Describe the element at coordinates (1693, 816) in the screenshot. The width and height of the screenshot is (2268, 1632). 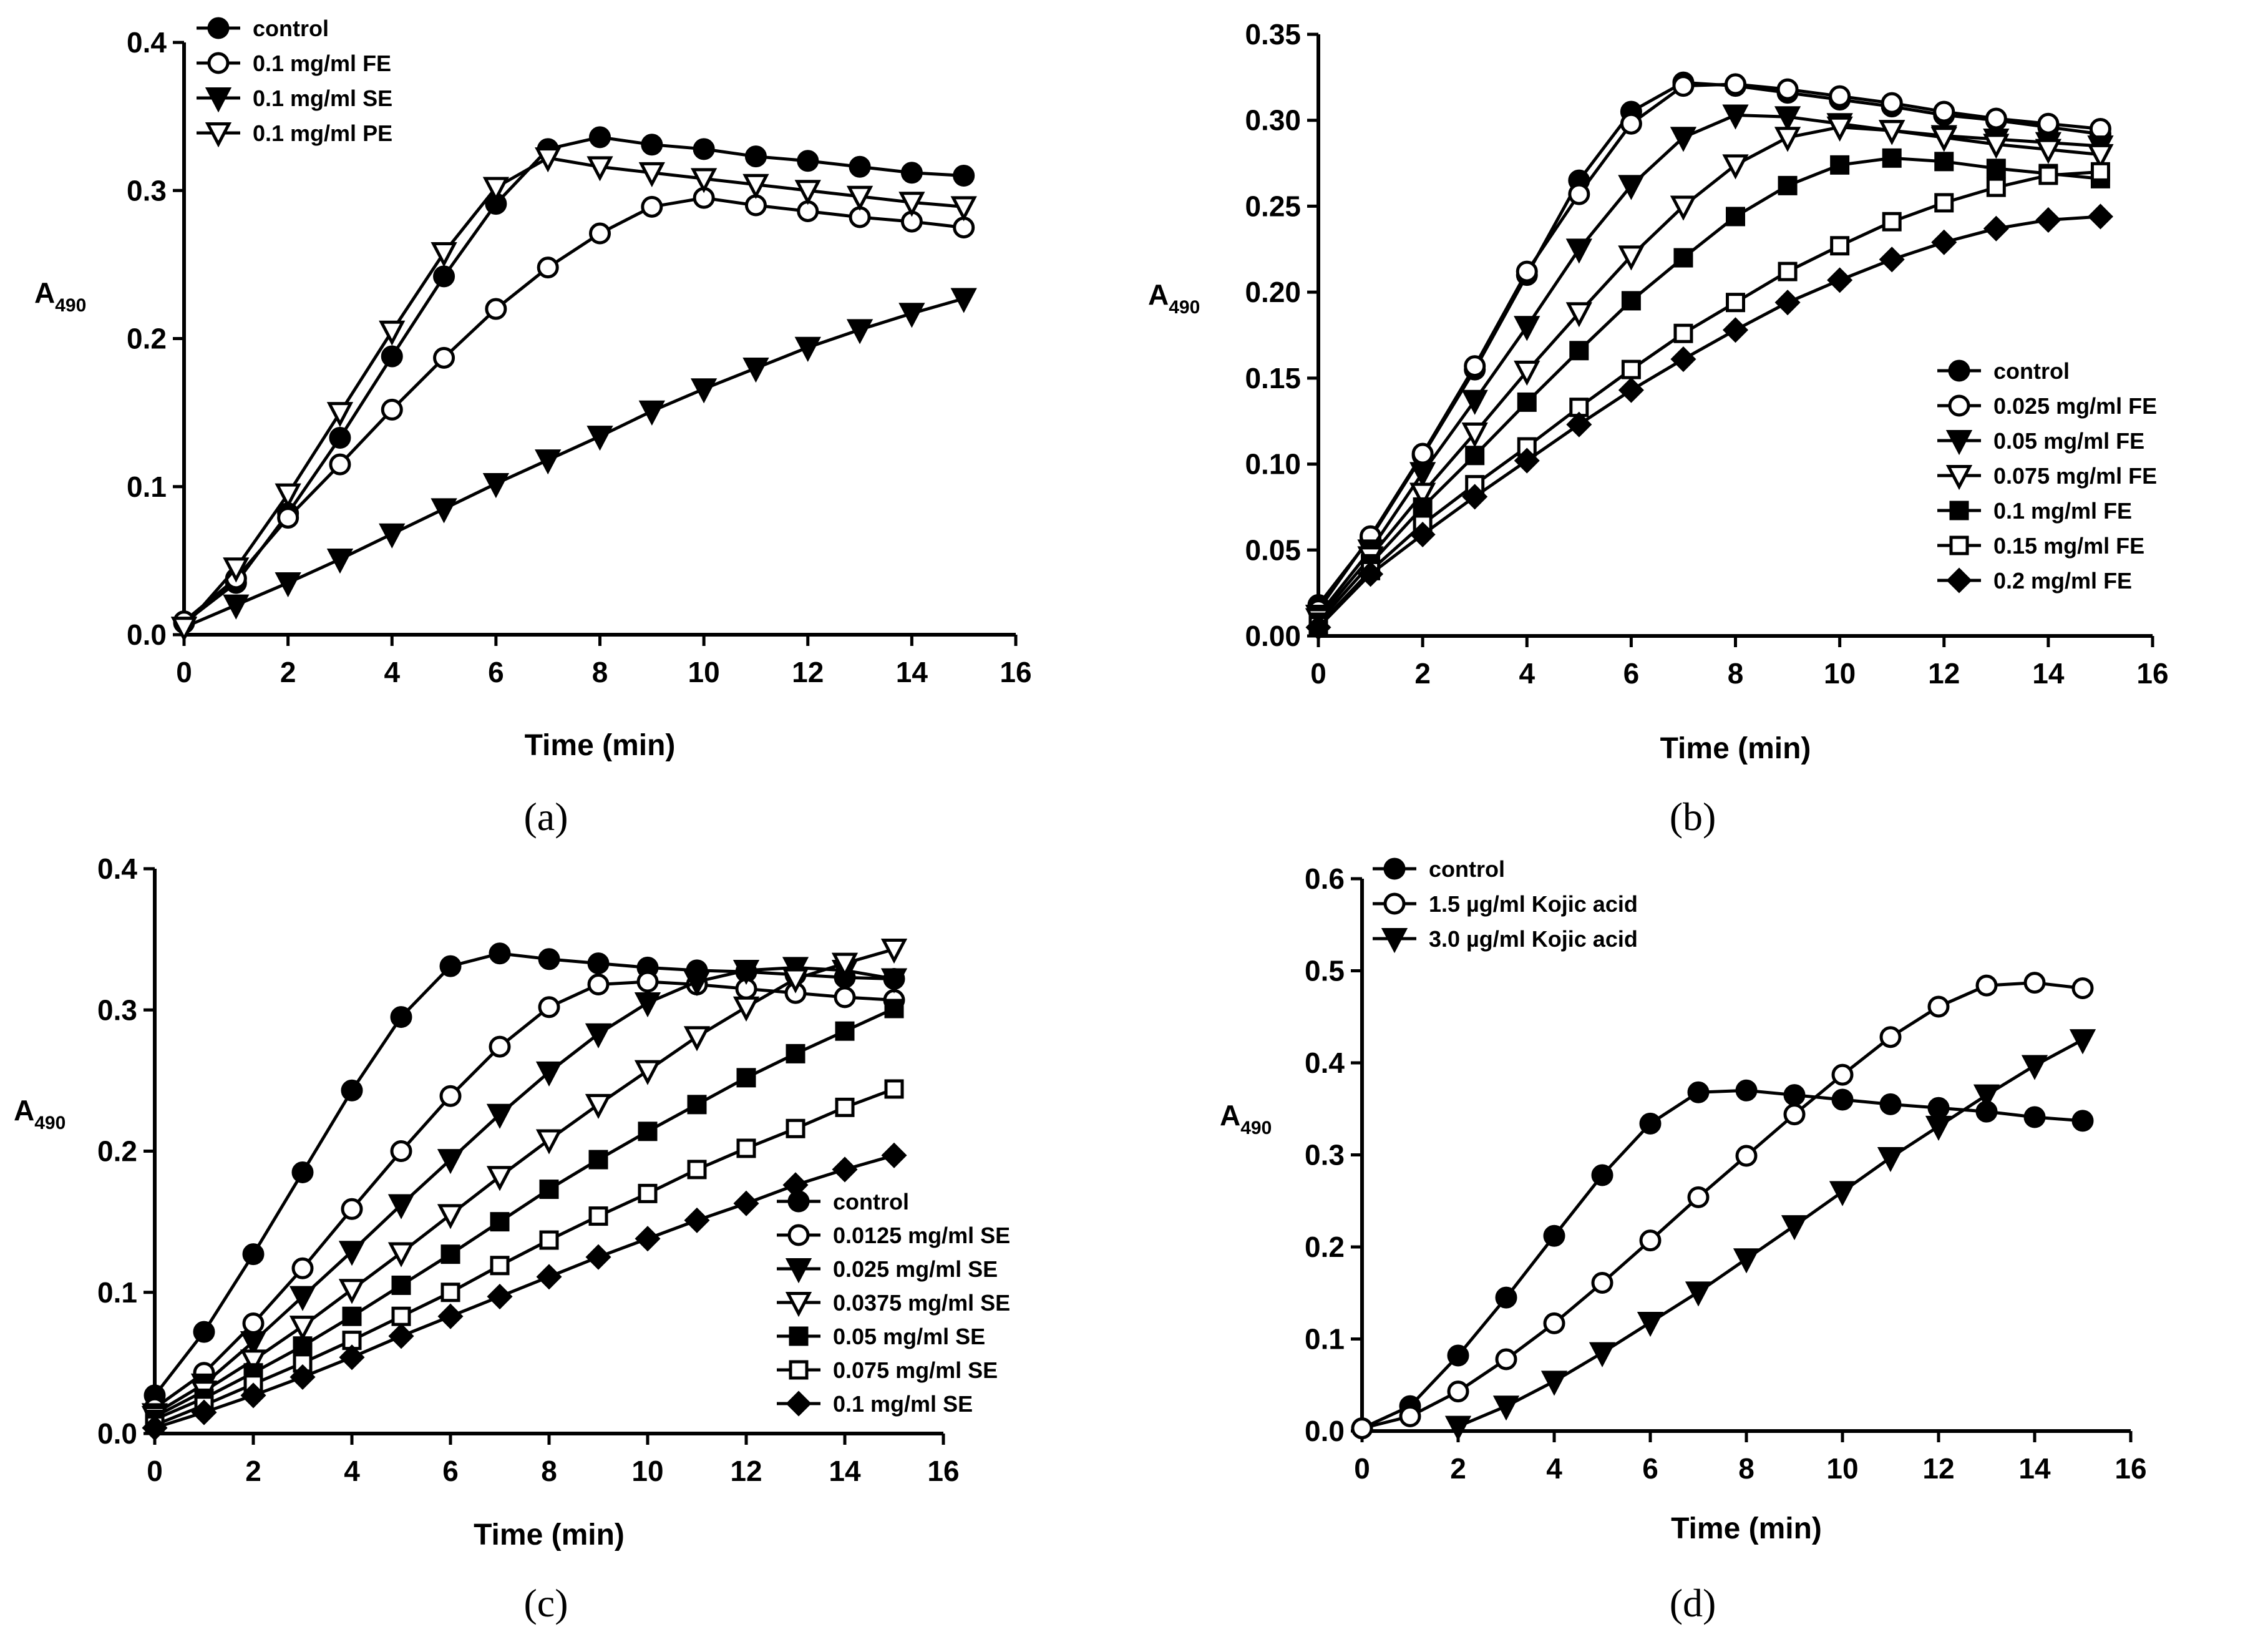
I see `panel-label: (b)` at that location.